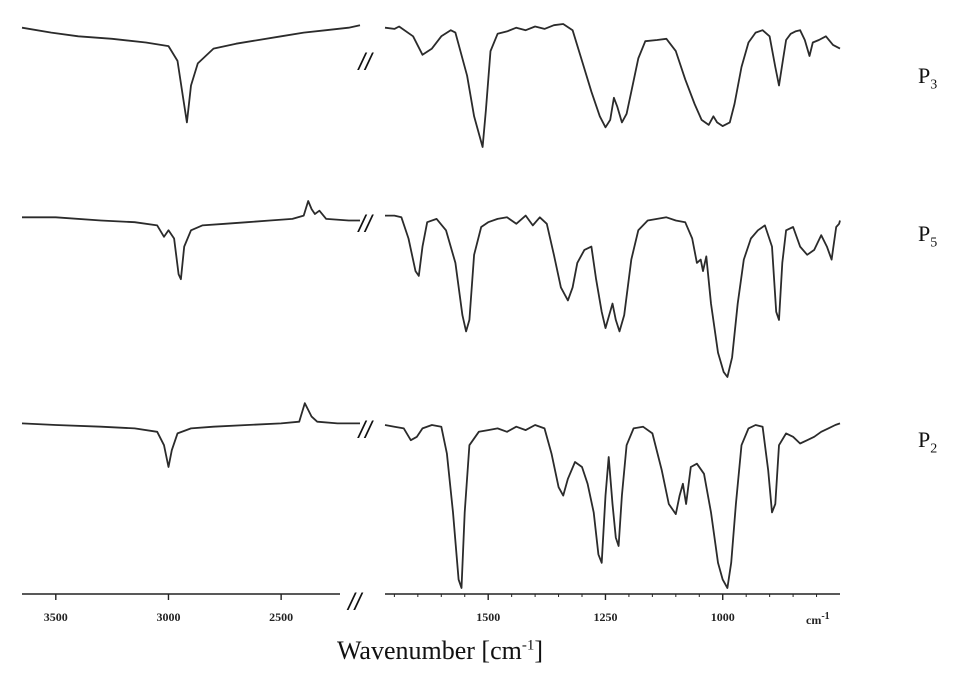  What do you see at coordinates (190, 435) in the screenshot?
I see `spectrum-p2-high-segment` at bounding box center [190, 435].